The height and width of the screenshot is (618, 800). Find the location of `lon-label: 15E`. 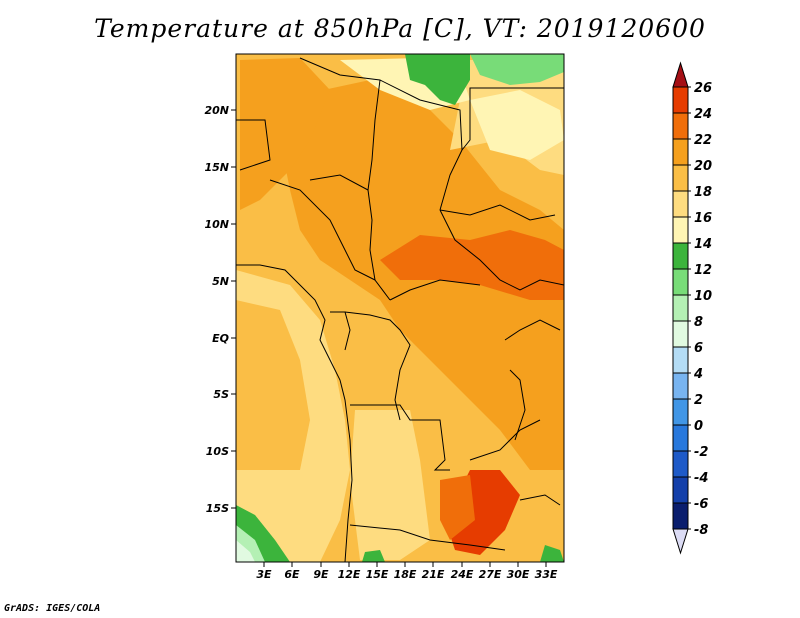

lon-label: 15E is located at coordinates (377, 574).